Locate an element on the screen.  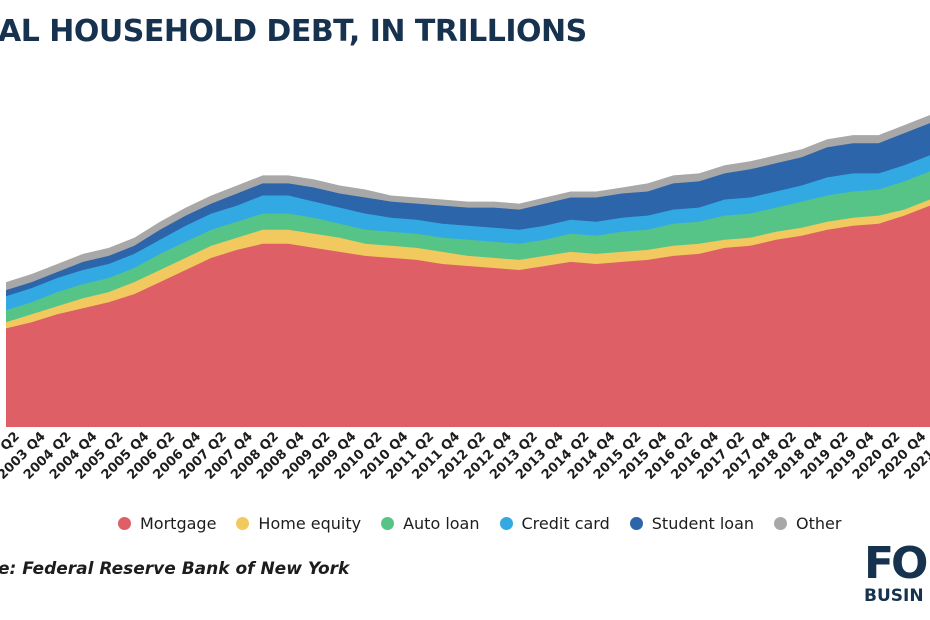
legend-item-home-equity: Home equity is located at coordinates (298, 523).